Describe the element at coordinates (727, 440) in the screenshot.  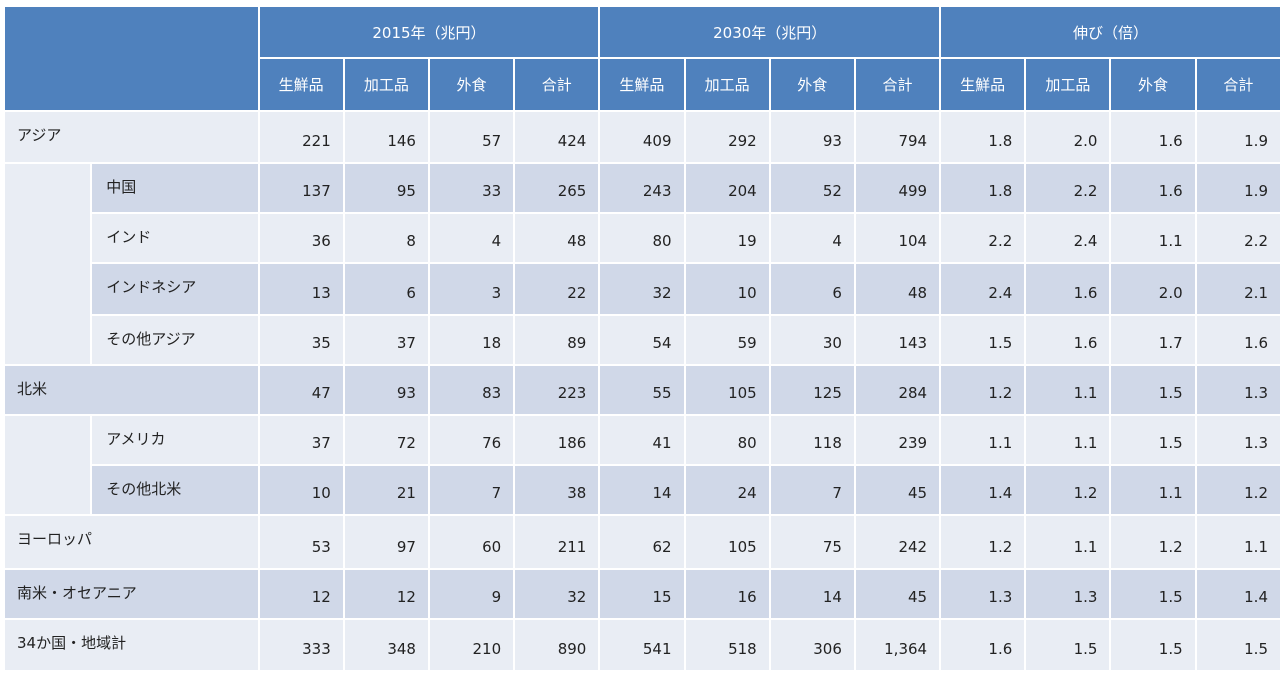
I see `value-cell: 80` at that location.